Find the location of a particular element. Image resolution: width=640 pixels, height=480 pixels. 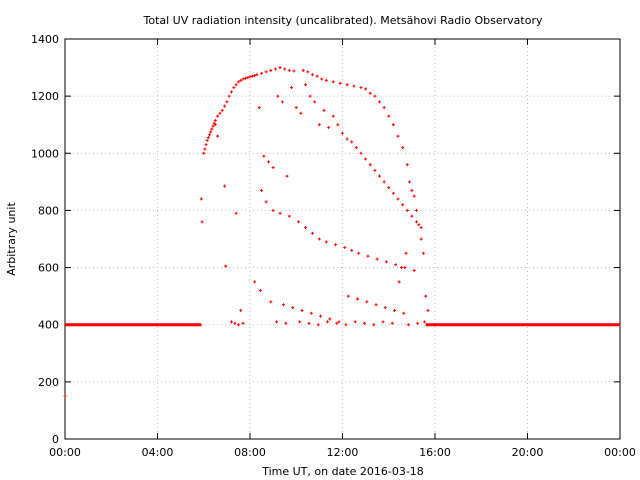

y-tick-label: 400 is located at coordinates (48, 325).